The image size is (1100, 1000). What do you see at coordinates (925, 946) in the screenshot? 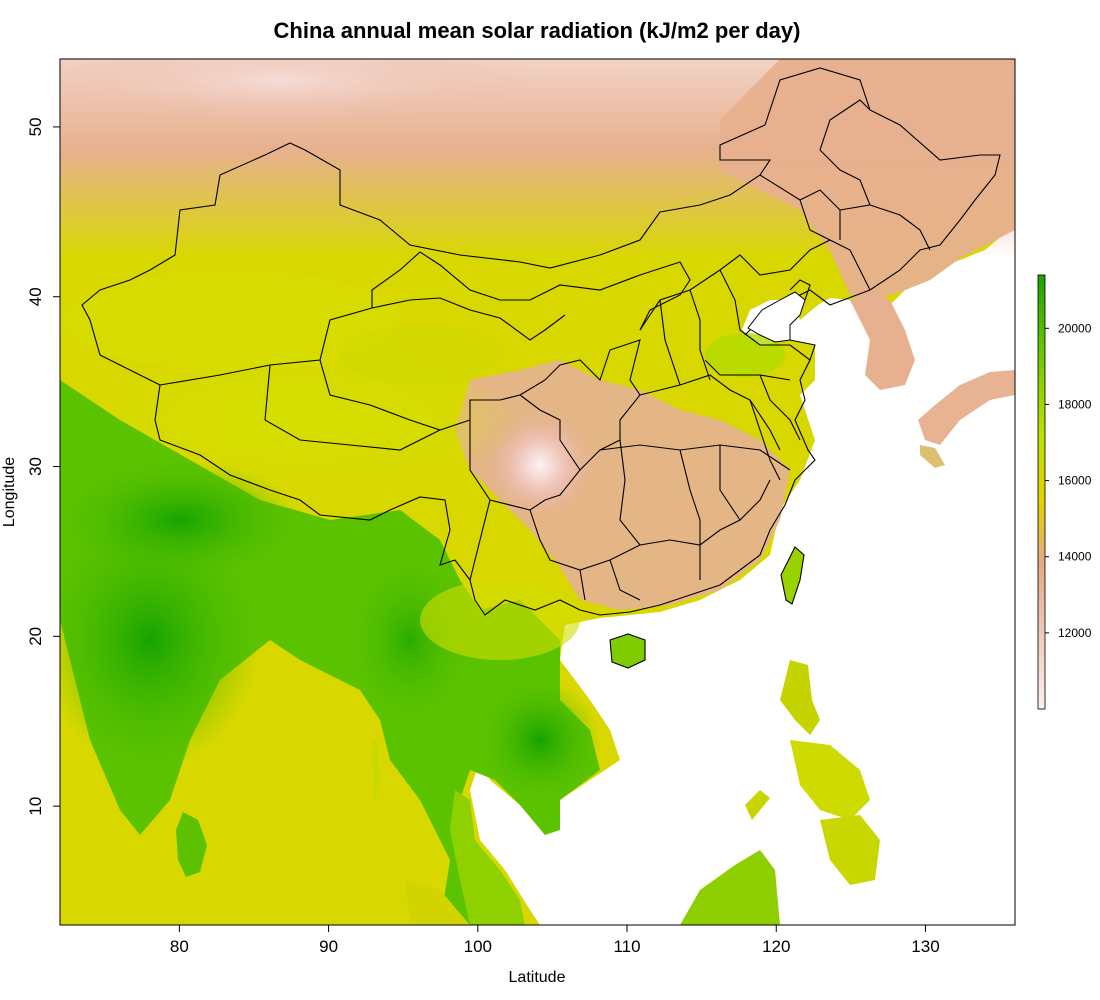
I see `x-tick-label: 130` at bounding box center [925, 946].